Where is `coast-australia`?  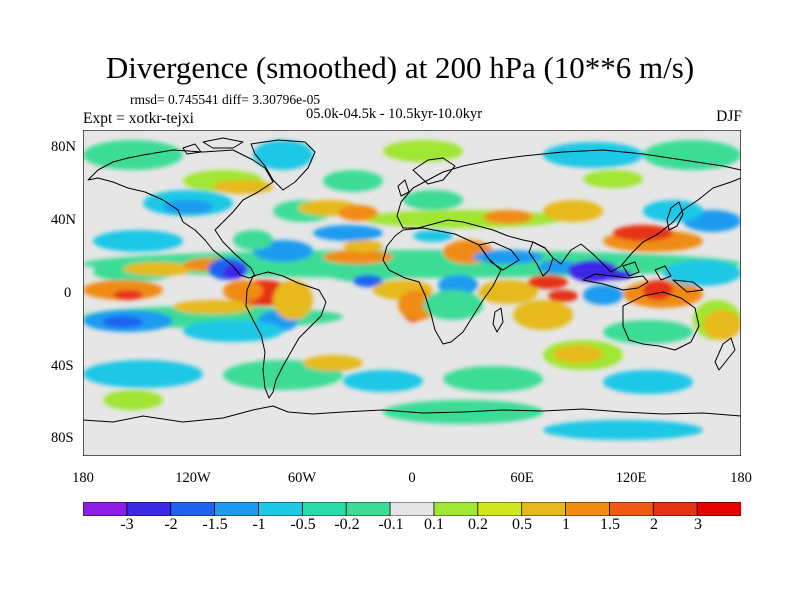 coast-australia is located at coordinates (661, 321).